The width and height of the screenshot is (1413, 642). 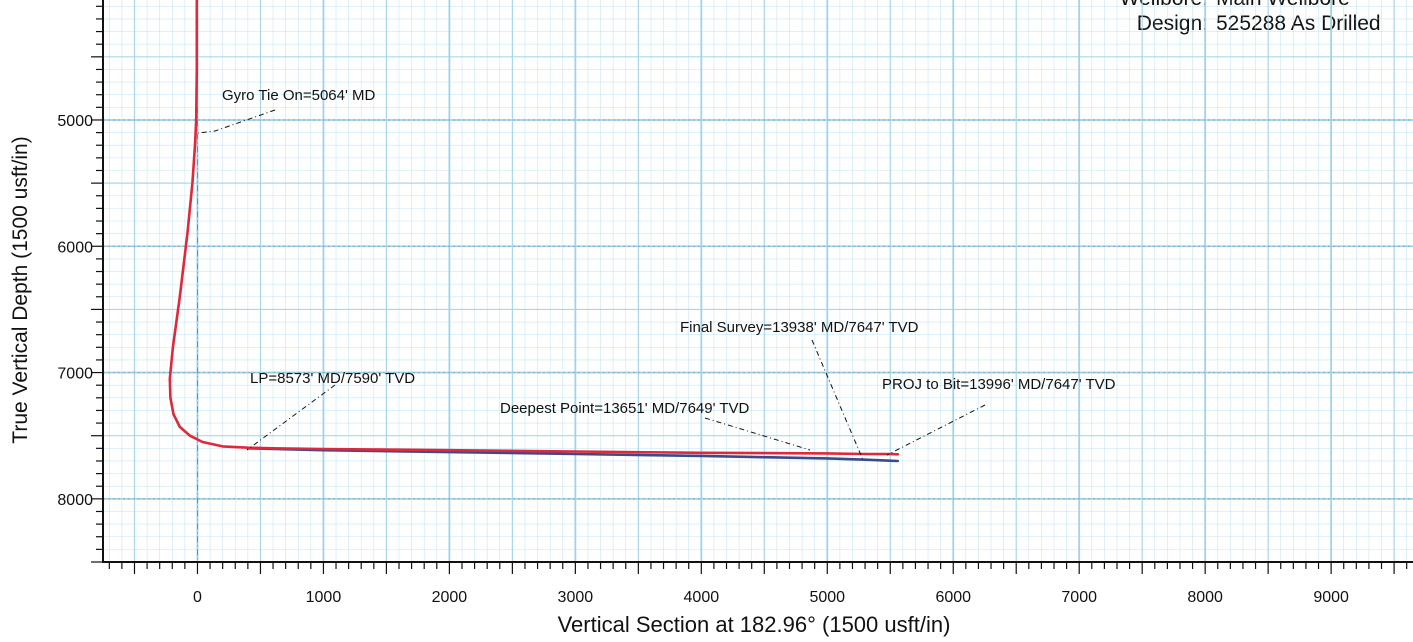 What do you see at coordinates (450, 597) in the screenshot?
I see `x-tick-label: 2000` at bounding box center [450, 597].